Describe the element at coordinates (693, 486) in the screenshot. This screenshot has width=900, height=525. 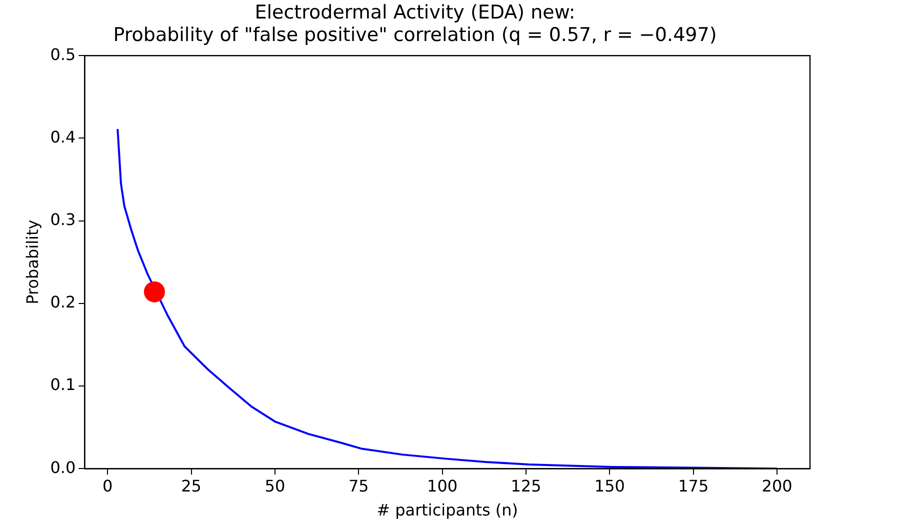
I see `x-tick-label: 175` at that location.